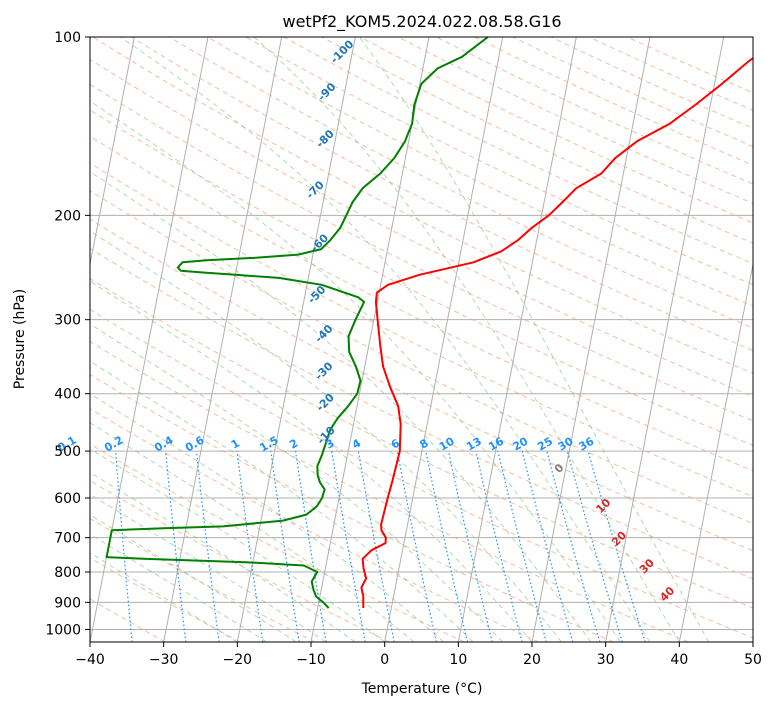  I want to click on x-tick-label: −20, so click(238, 660).